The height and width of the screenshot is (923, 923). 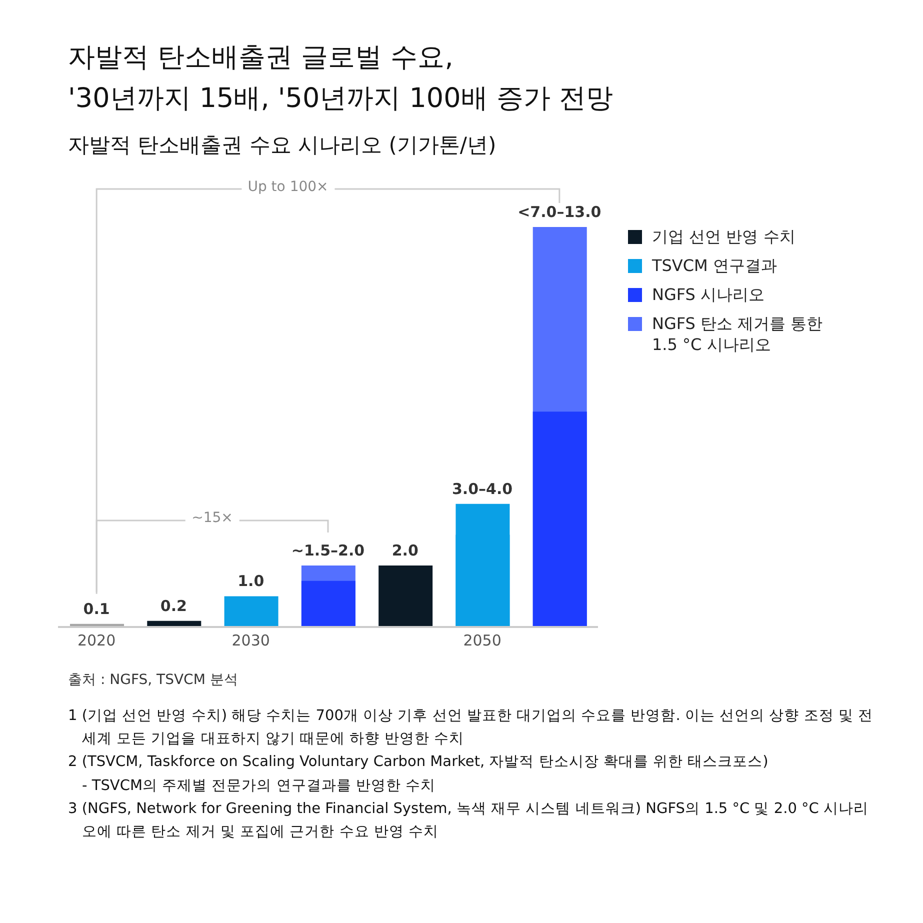 What do you see at coordinates (738, 335) in the screenshot?
I see `legend-label: NGFS 탄소 제거를 통한 1.5 °C 시나리오` at bounding box center [738, 335].